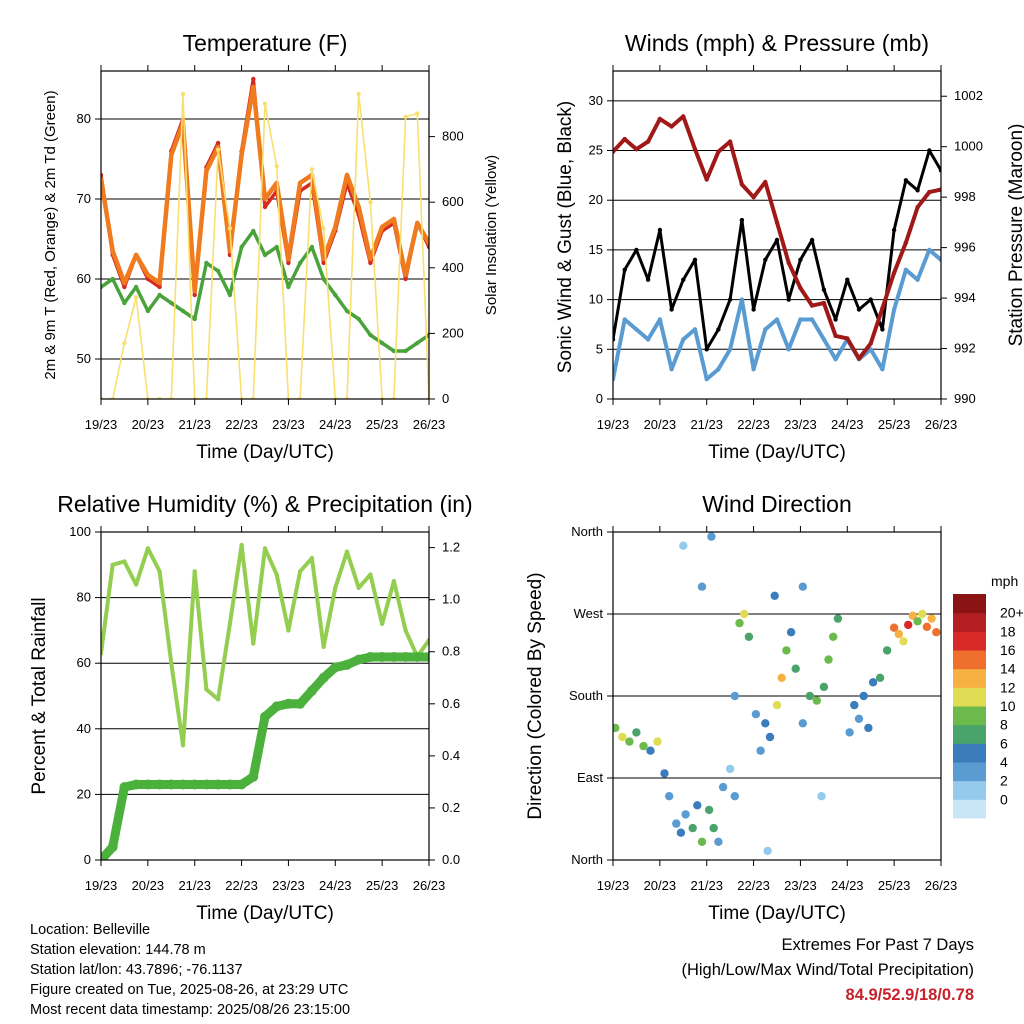 This screenshot has height=1024, width=1024. What do you see at coordinates (382, 424) in the screenshot?
I see `temperature-x-tick-label: 25/23` at bounding box center [382, 424].